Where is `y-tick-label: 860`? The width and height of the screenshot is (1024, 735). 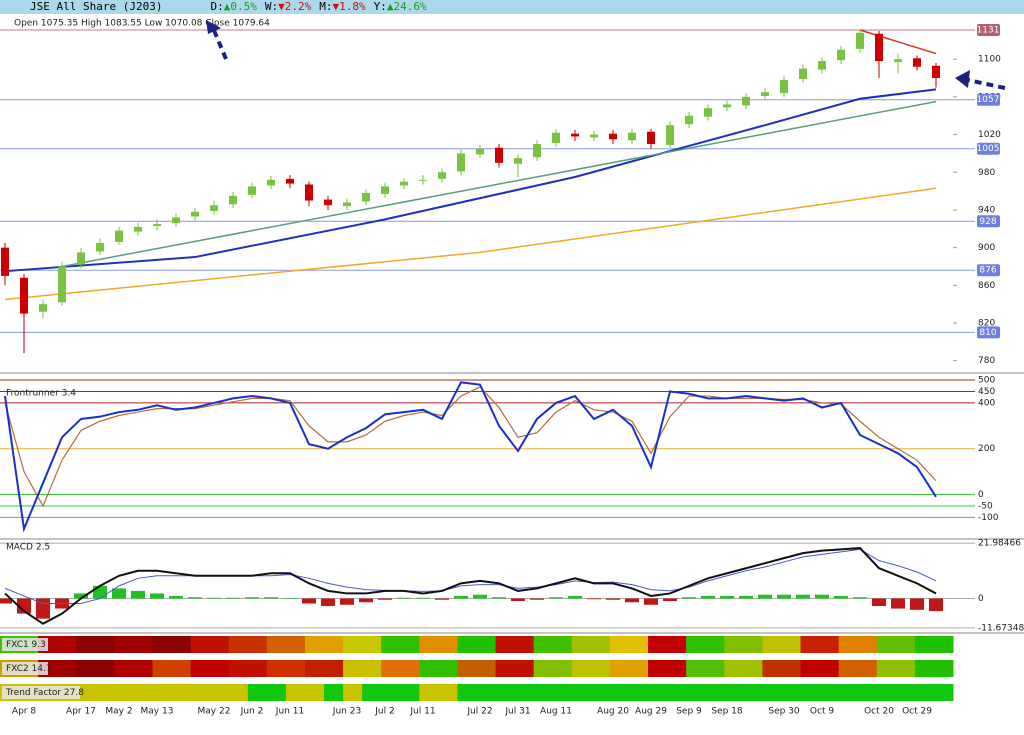 y-tick-label: 860 is located at coordinates (986, 286).